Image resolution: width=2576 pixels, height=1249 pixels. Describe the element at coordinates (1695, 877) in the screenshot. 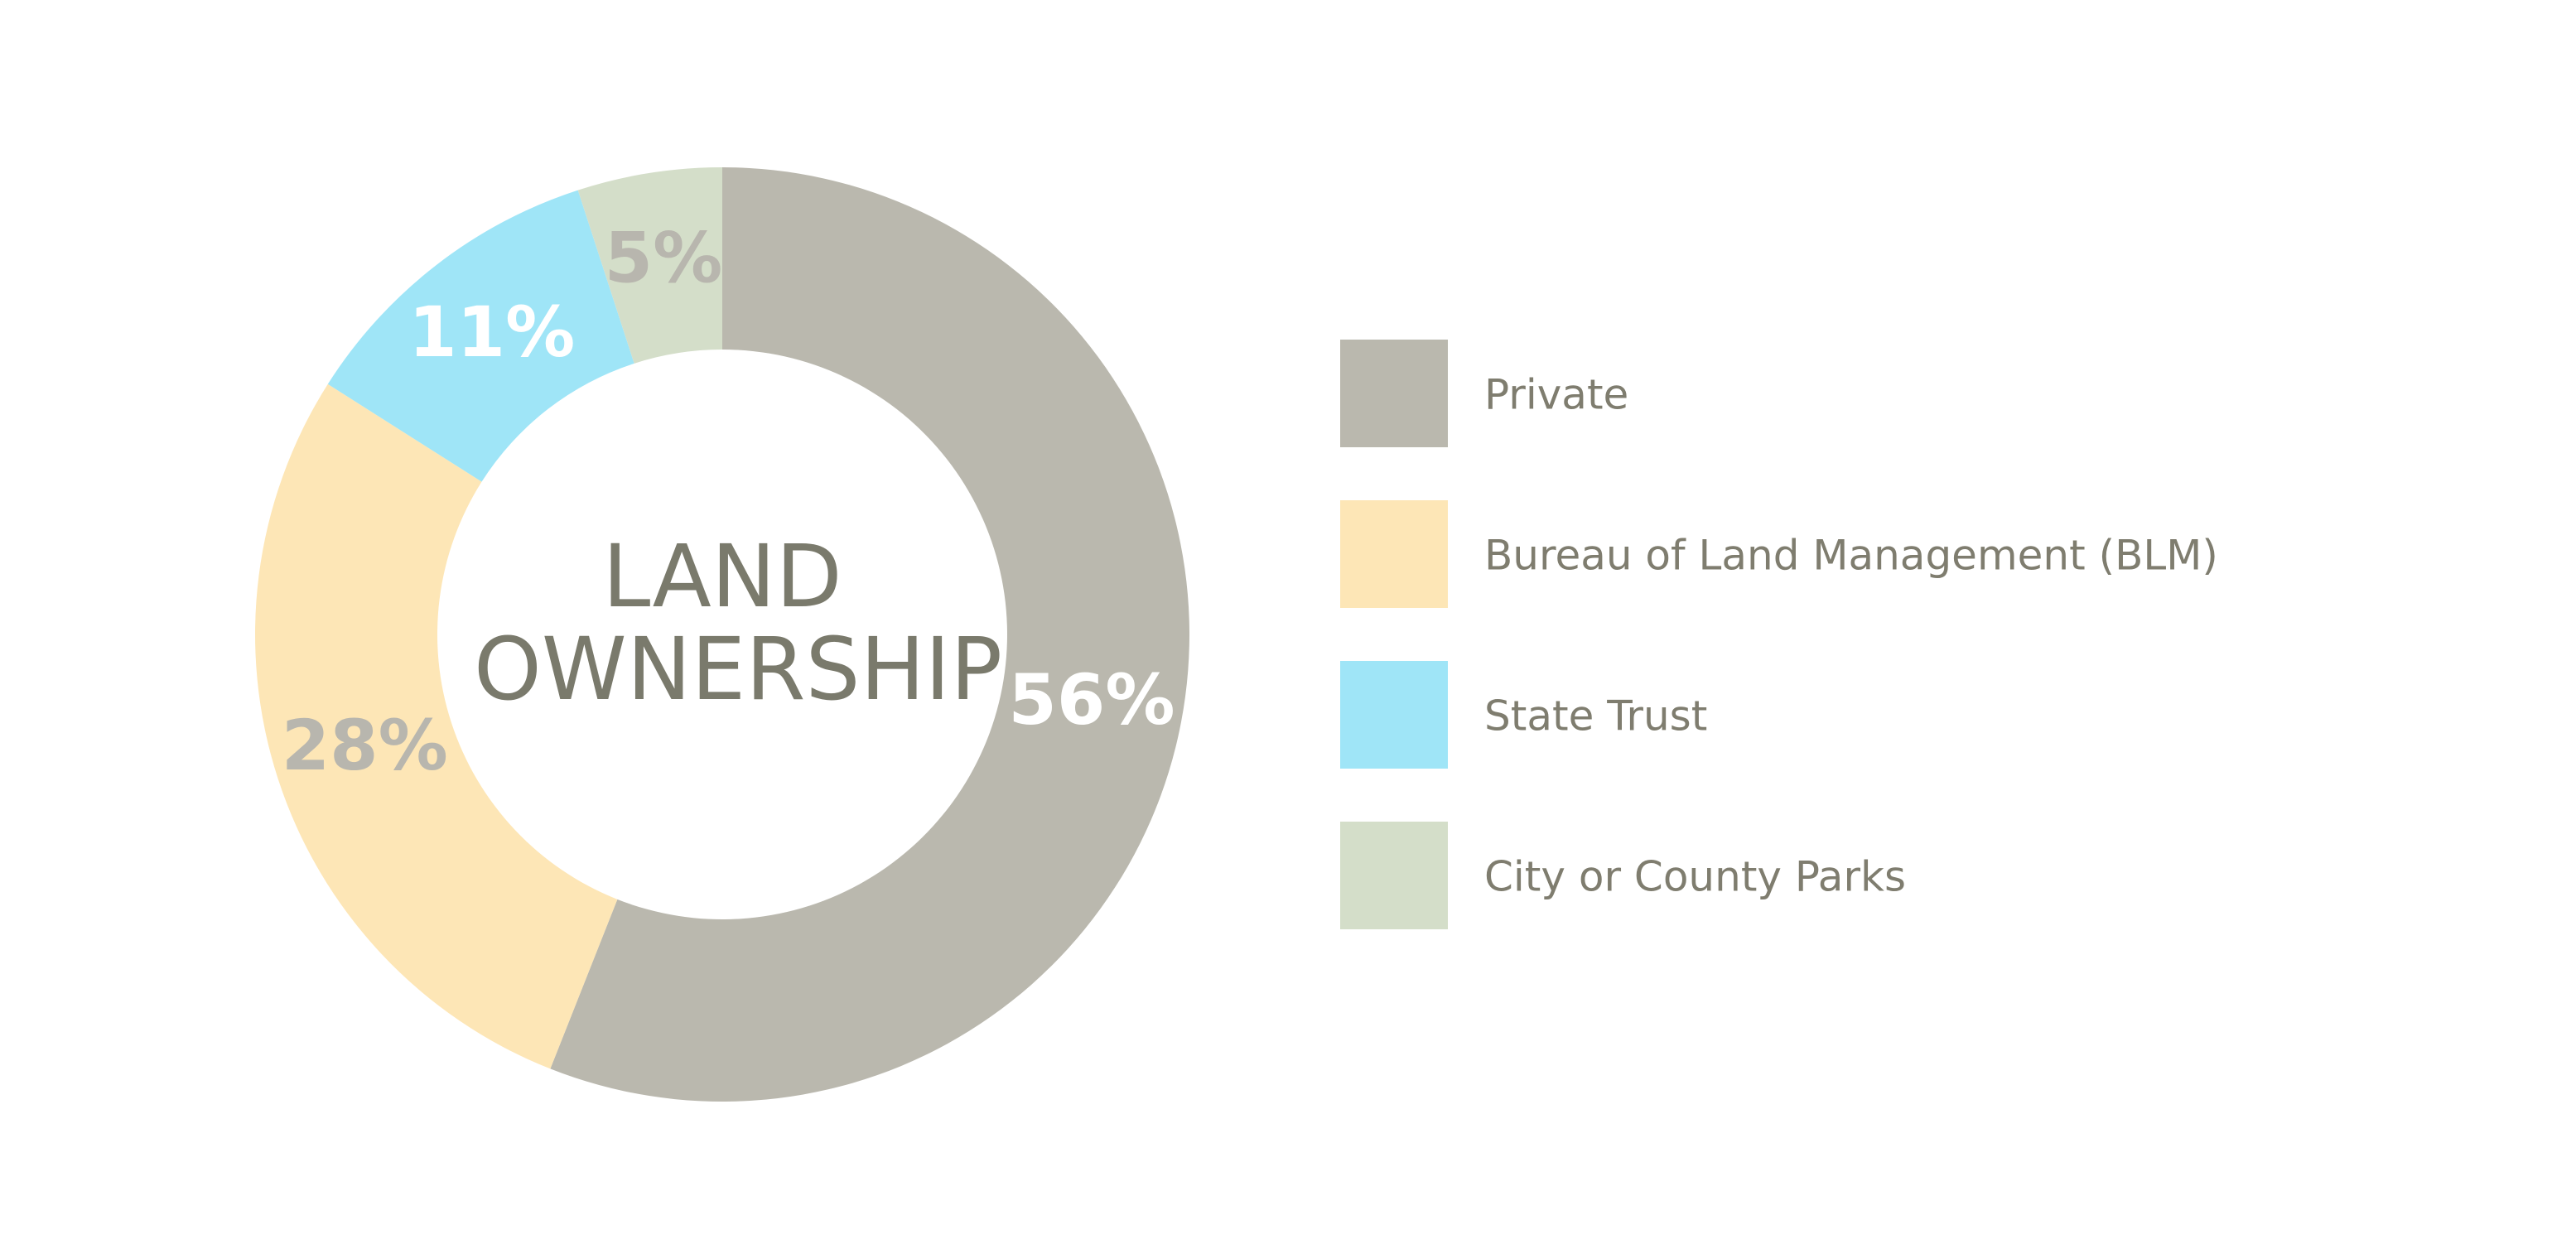

I see `legend-label: City or County Parks` at that location.